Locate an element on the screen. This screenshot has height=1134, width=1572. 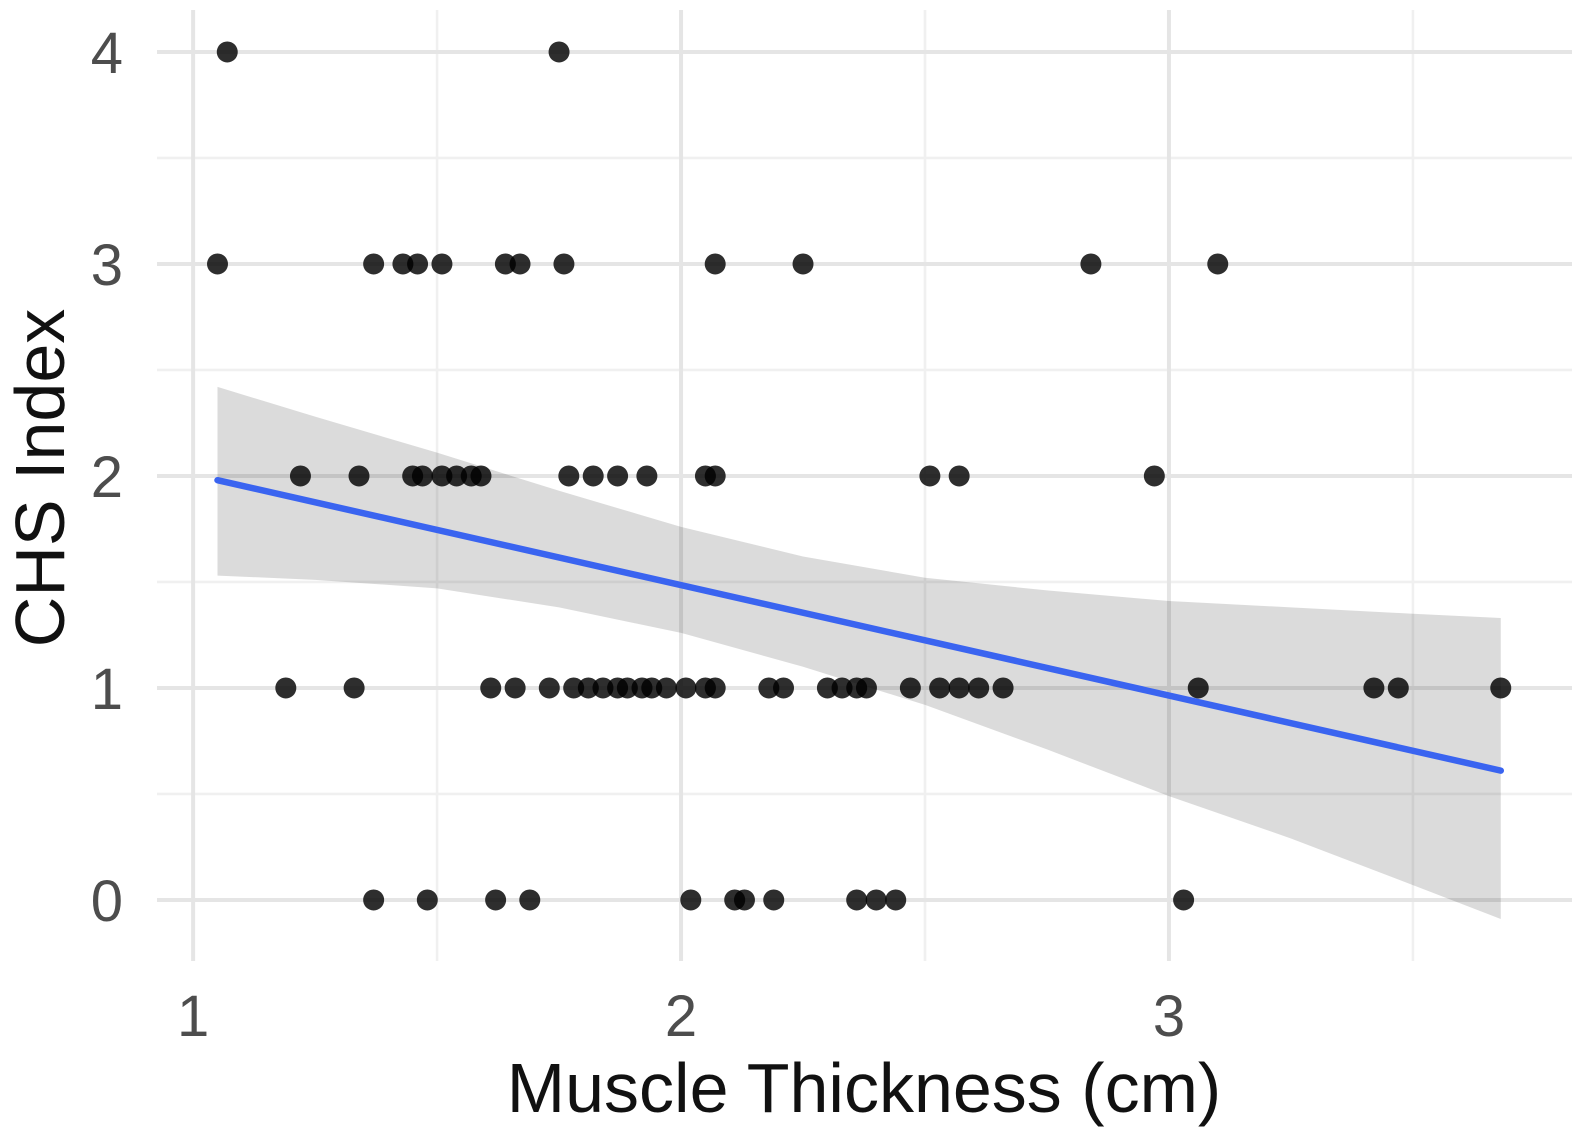
y-tick-label: 3 is located at coordinates (107, 265).